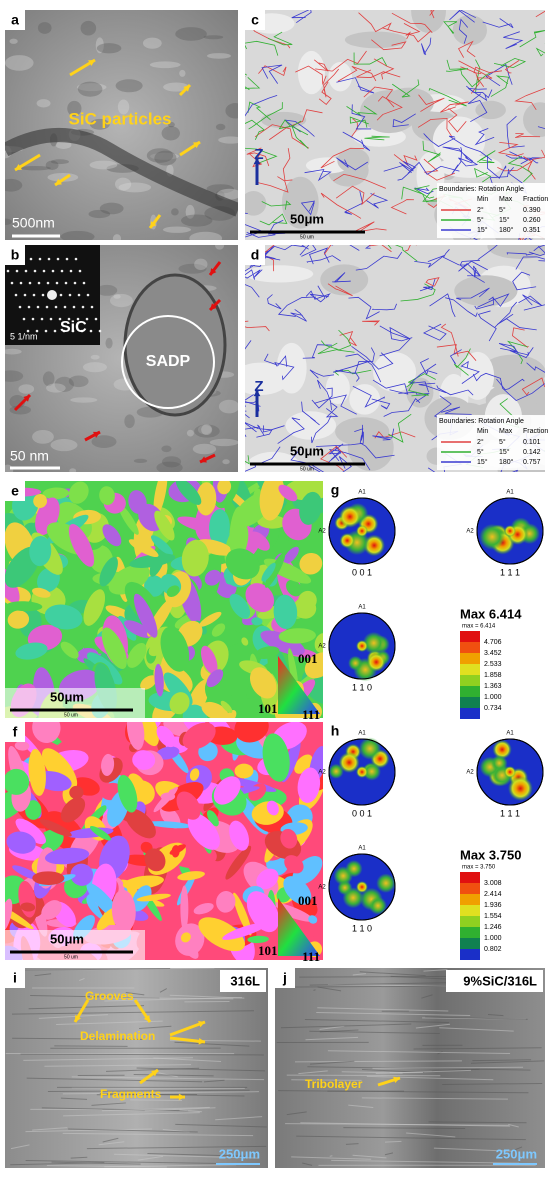 The height and width of the screenshot is (1182, 550). I want to click on scale-value: 2.414, so click(493, 894).